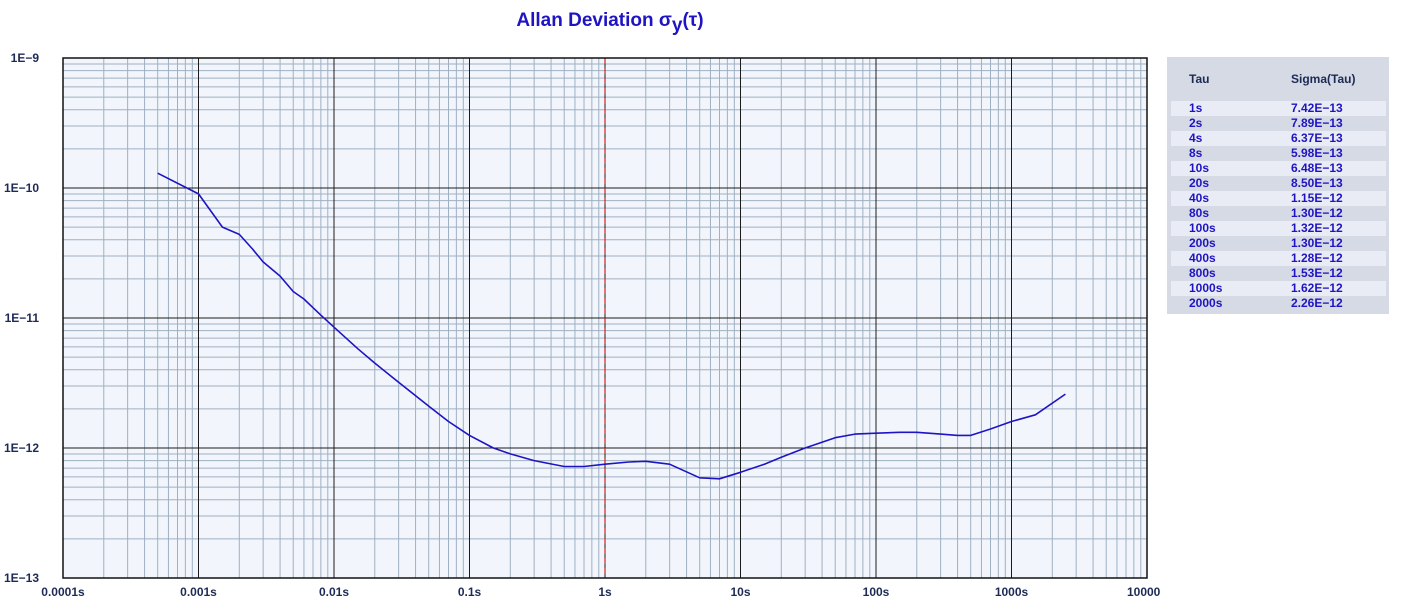 The image size is (1402, 609). Describe the element at coordinates (1278, 273) in the screenshot. I see `table-row: 800s 1.53E−12` at that location.